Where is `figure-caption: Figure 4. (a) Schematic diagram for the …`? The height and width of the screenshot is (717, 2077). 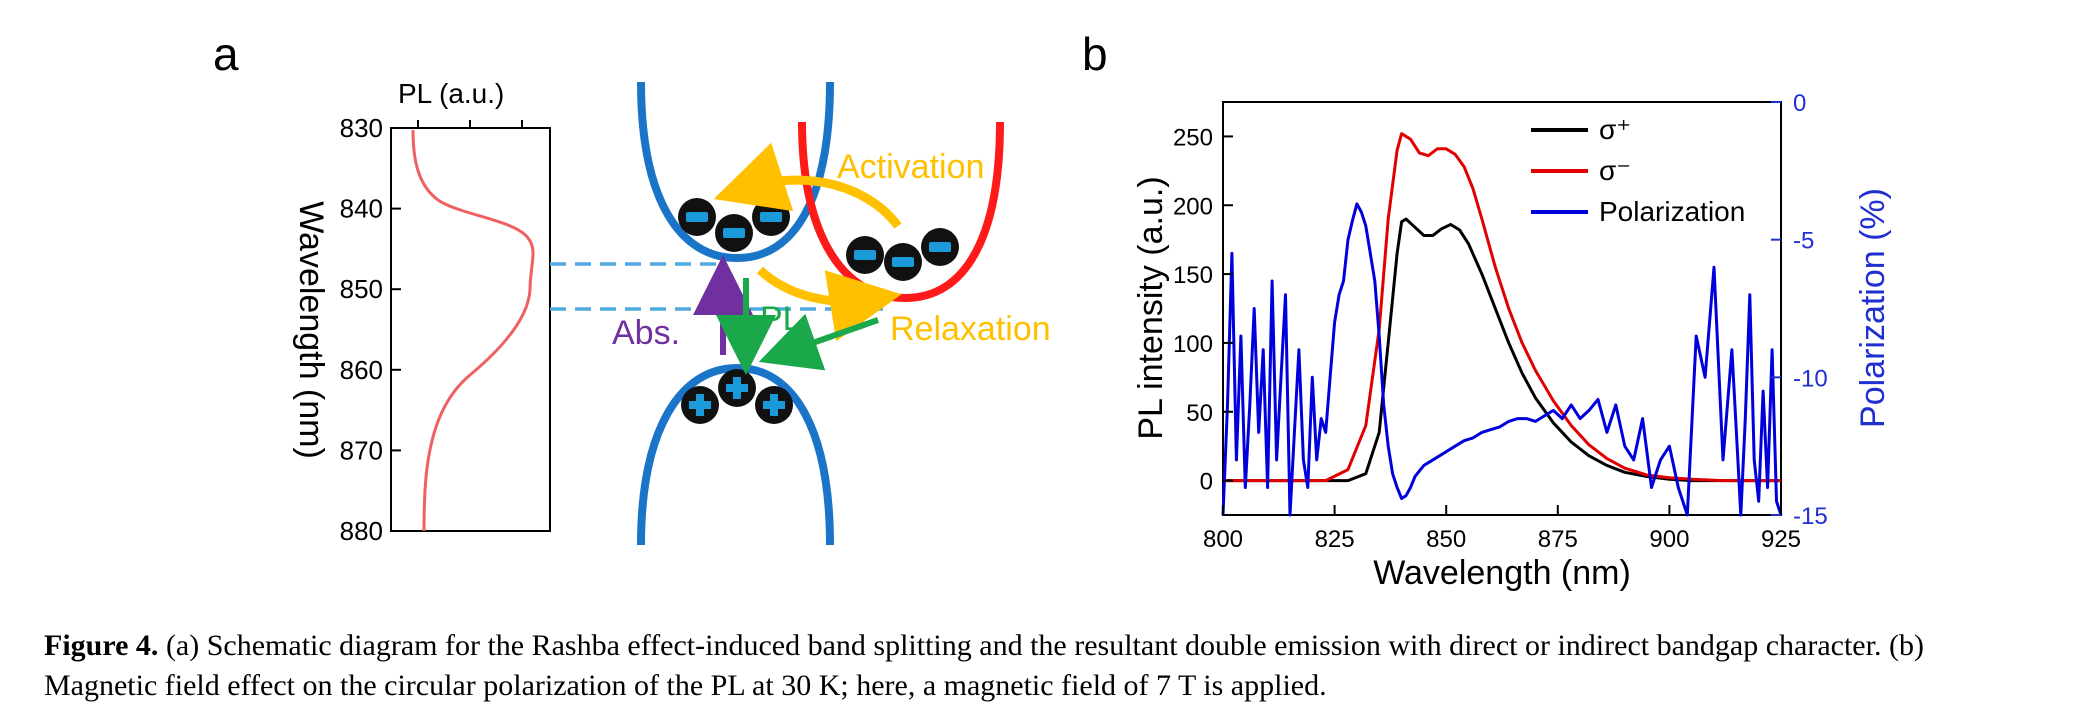 figure-caption: Figure 4. (a) Schematic diagram for the … is located at coordinates (1044, 666).